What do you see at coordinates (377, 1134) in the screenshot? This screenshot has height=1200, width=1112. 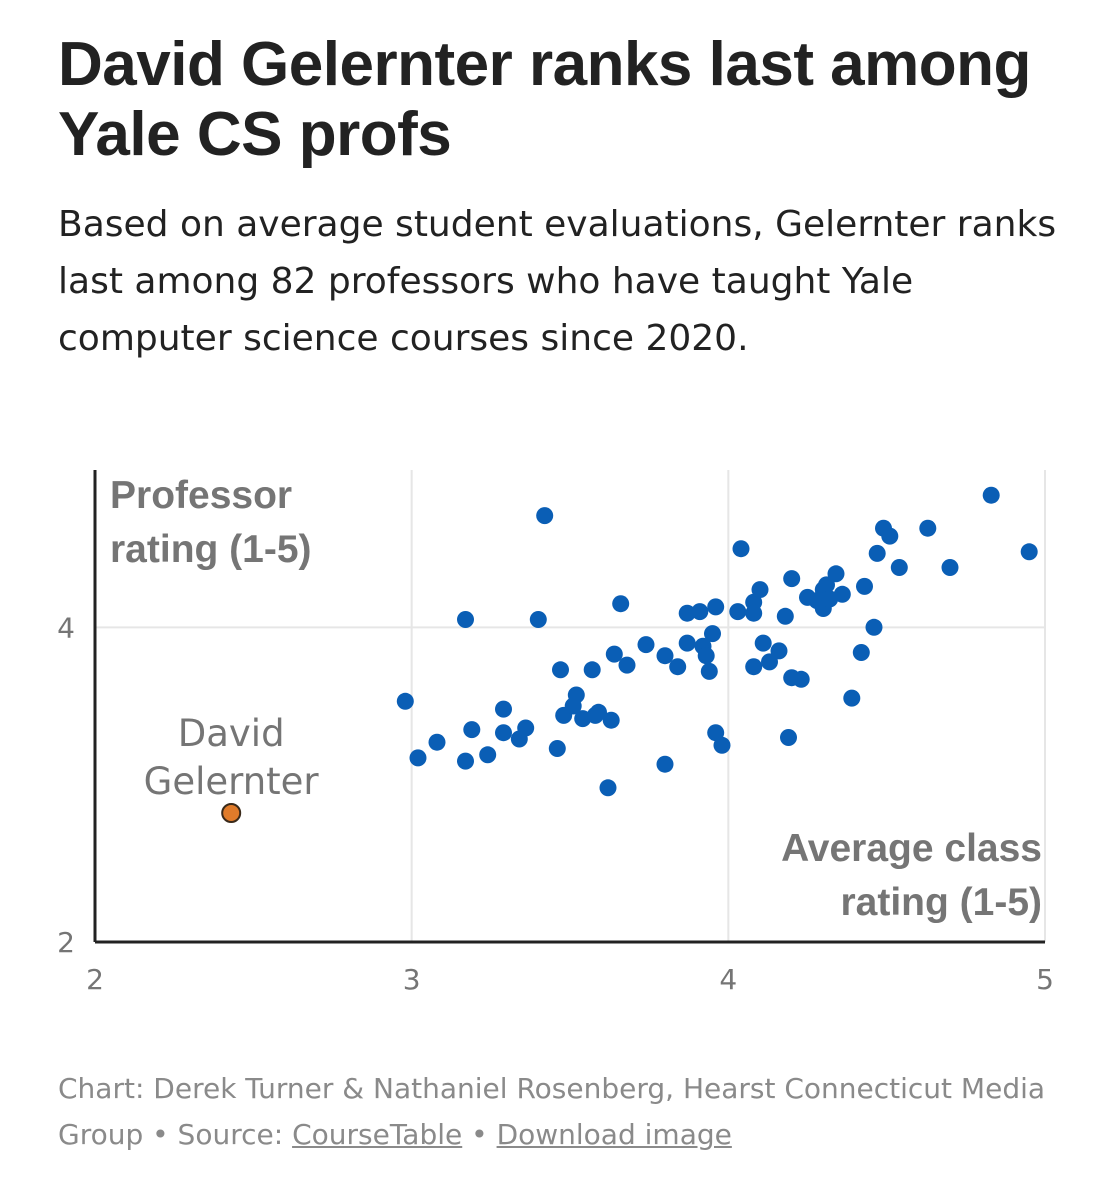 I see `source-link: CourseTable` at bounding box center [377, 1134].